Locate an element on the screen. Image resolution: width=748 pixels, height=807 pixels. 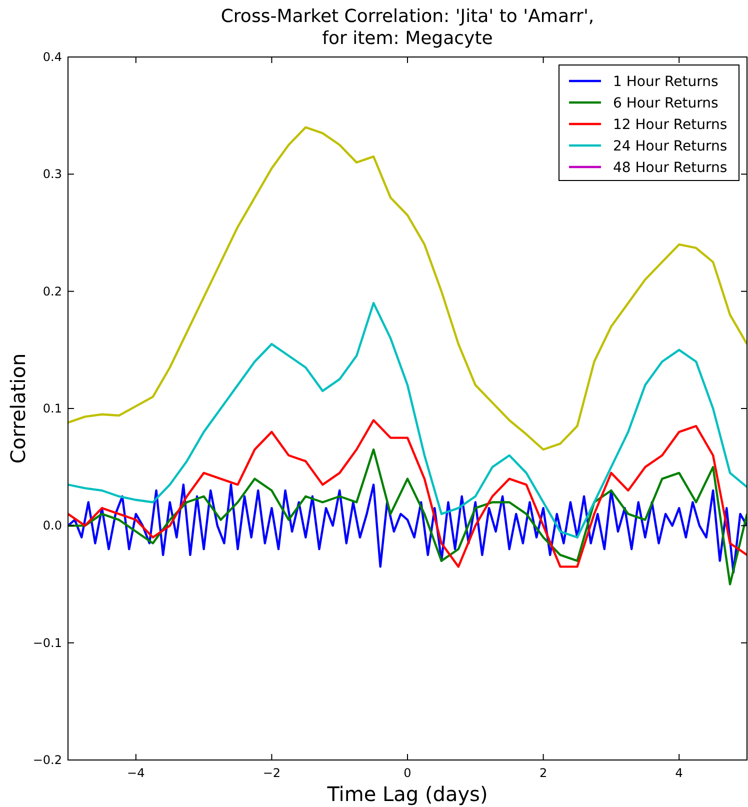
x-tick-label: 0 is located at coordinates (408, 773).